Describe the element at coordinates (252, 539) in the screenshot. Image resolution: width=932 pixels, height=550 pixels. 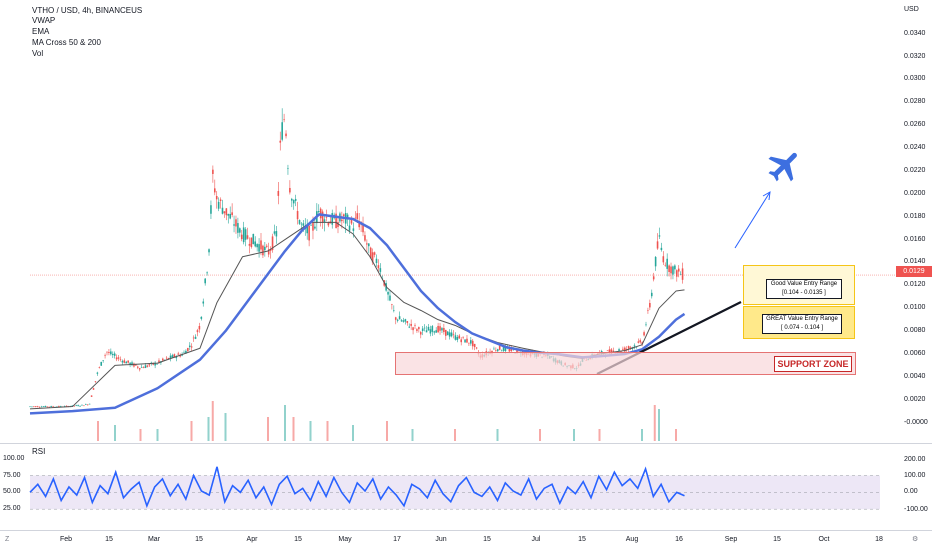
I see `x-tick: Apr` at that location.